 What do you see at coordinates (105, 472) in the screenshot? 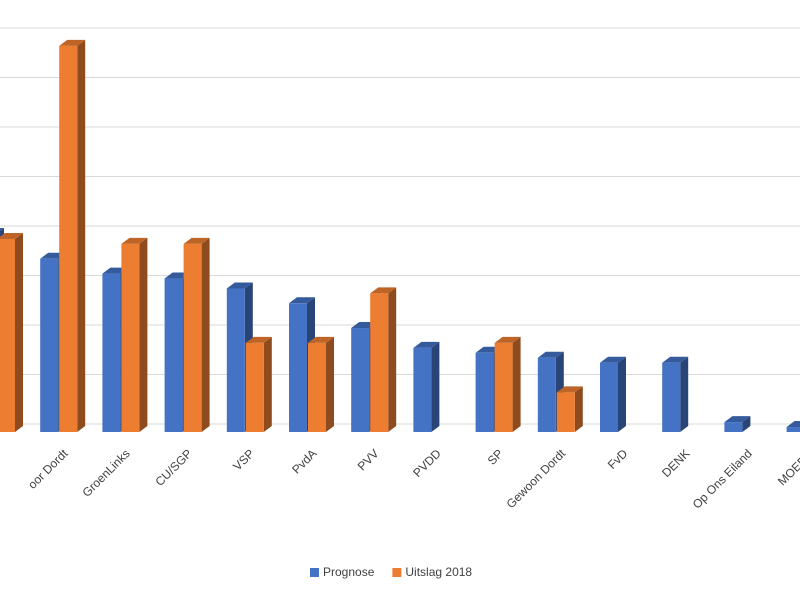
I see `x-tick-label: GroenLinks` at bounding box center [105, 472].